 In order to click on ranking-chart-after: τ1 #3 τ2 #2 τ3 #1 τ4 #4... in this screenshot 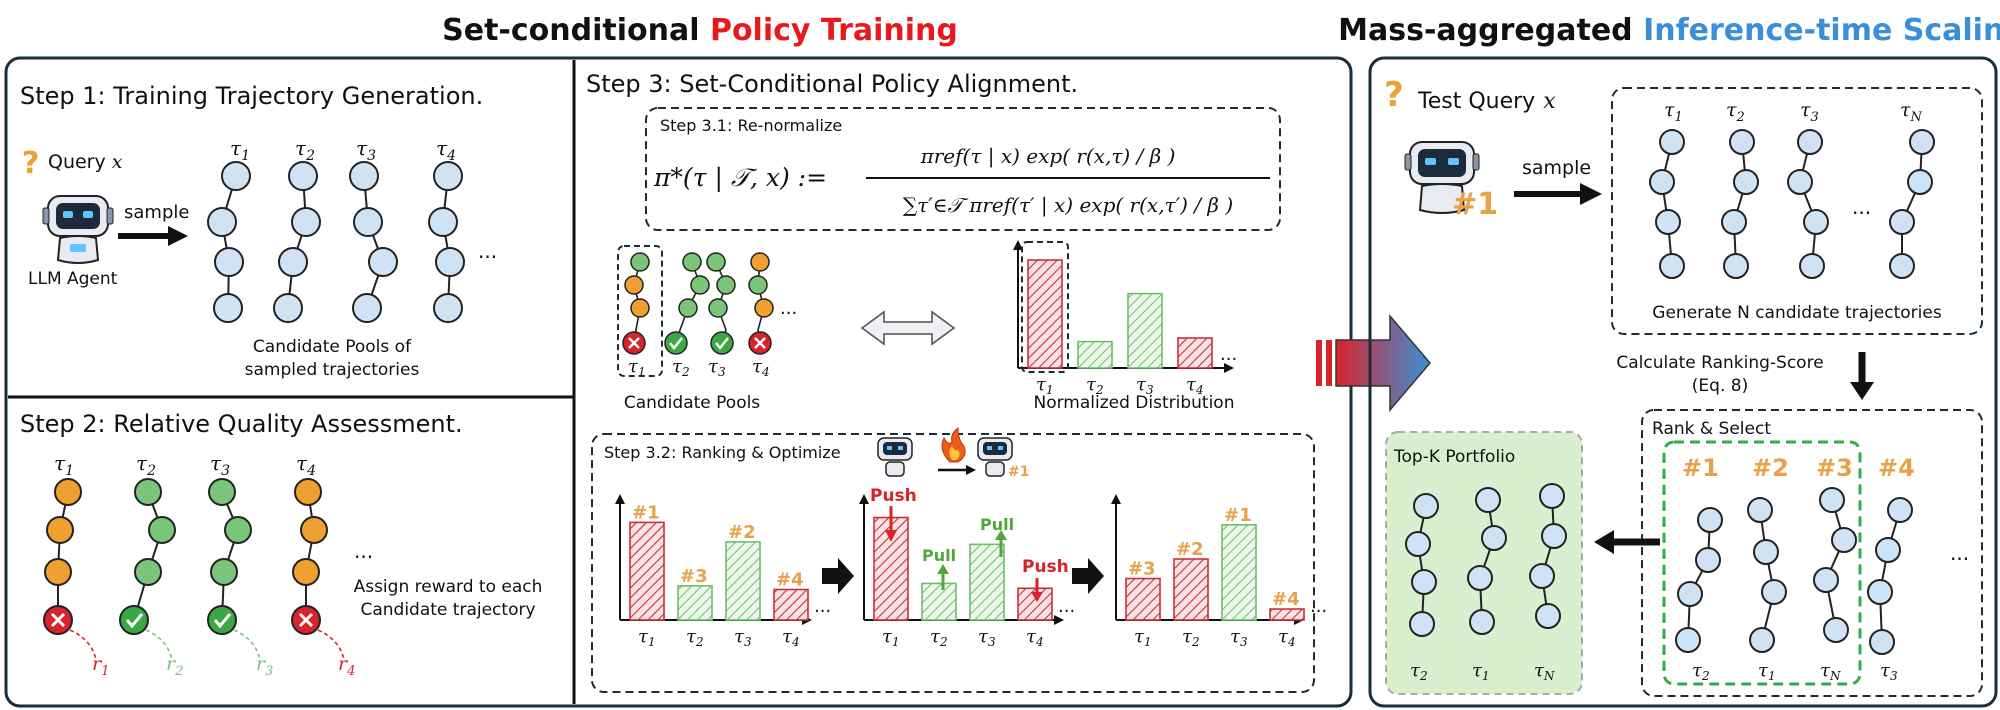, I will do `click(1219, 571)`.